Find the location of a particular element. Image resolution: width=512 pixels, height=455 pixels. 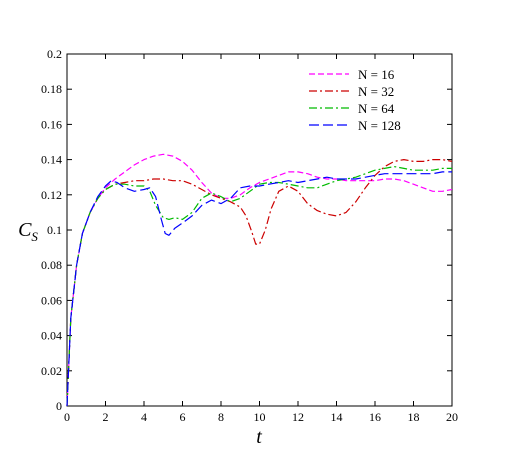

y-tick-label: 0.04 is located at coordinates (51, 336).